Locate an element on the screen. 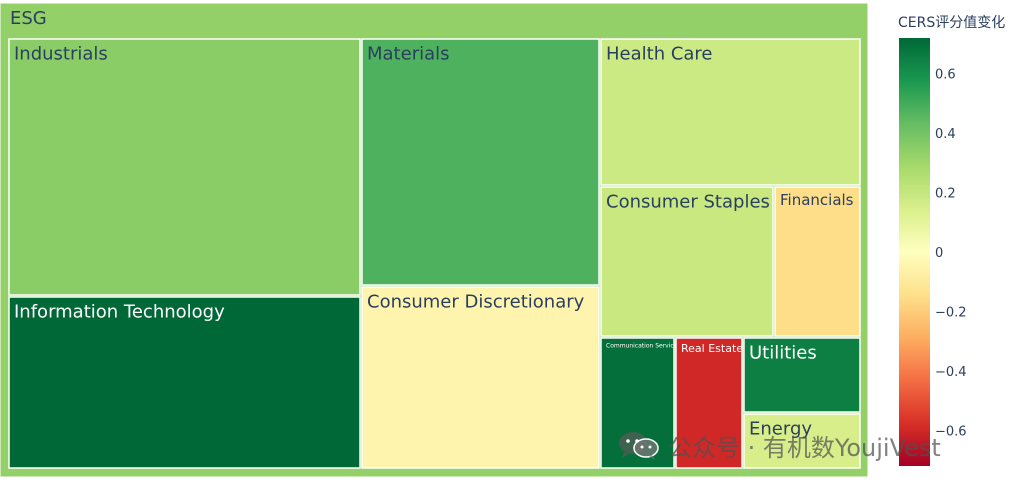  treemap-tile-energy is located at coordinates (802, 441).